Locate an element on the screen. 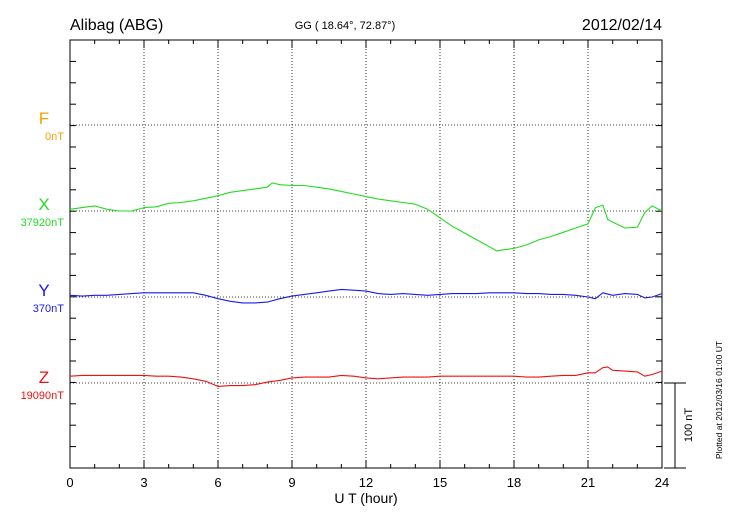 The height and width of the screenshot is (520, 730). x-axis-title: U T (hour) is located at coordinates (365, 498).